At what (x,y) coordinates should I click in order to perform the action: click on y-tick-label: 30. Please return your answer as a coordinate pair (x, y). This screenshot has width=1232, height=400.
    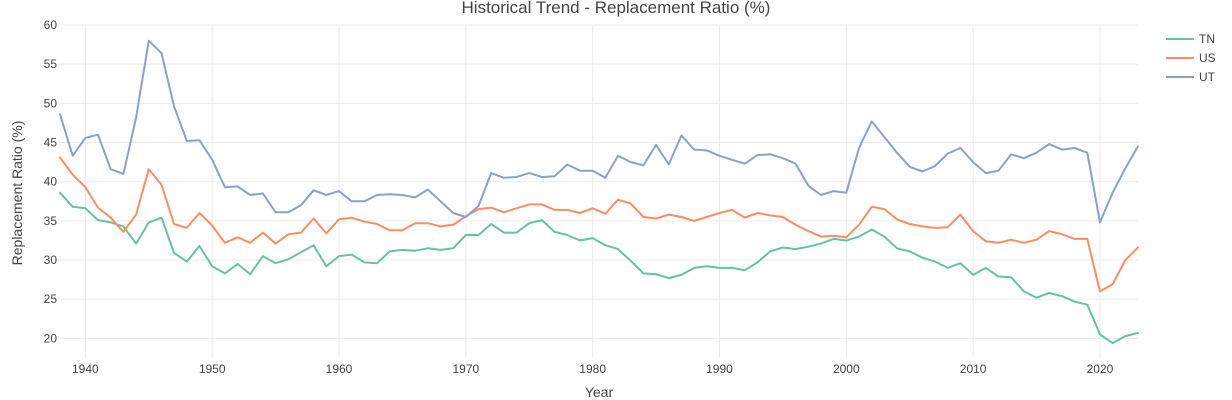
    Looking at the image, I should click on (51, 260).